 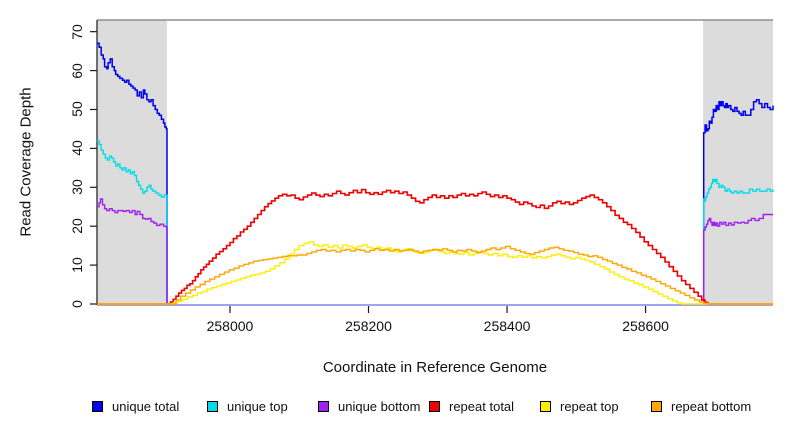 I want to click on series-unique-top-seg0, so click(x=132, y=221).